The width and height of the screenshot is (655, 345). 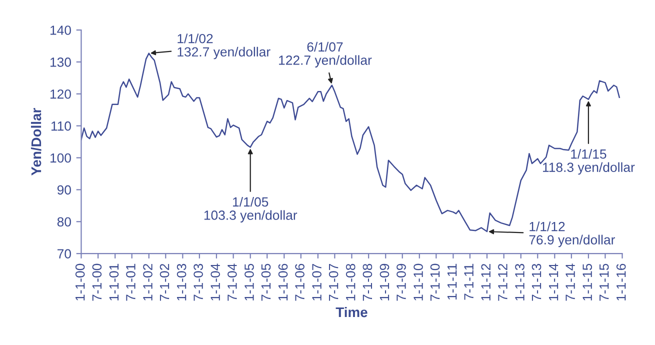 I want to click on x-tick-label: 1-1-02, so click(x=147, y=282).